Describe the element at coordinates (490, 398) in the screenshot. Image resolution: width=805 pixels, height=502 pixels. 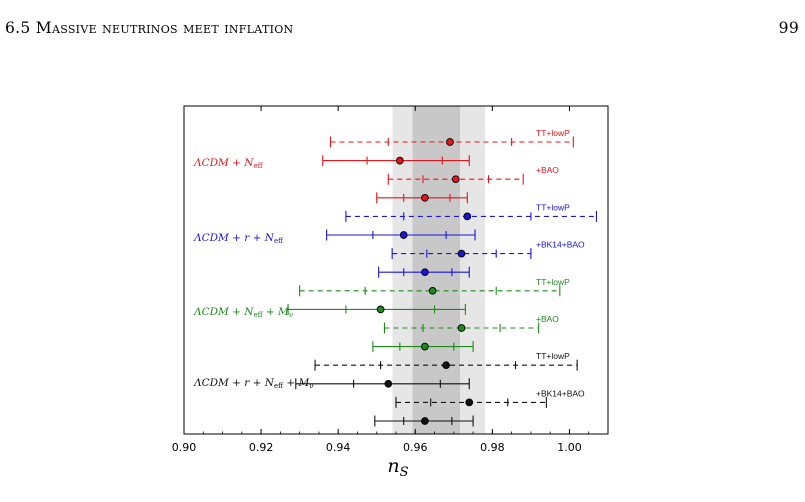
I see `row-4-3: +BK14+BAO` at that location.